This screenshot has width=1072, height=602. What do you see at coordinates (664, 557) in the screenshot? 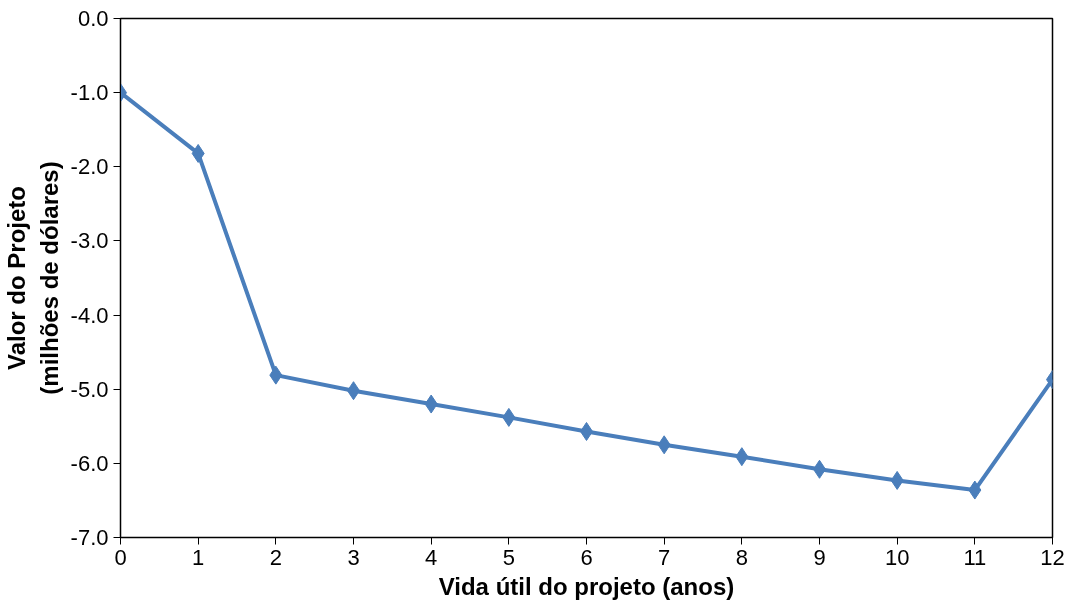
I see `x-tick-label: 7` at bounding box center [664, 557].